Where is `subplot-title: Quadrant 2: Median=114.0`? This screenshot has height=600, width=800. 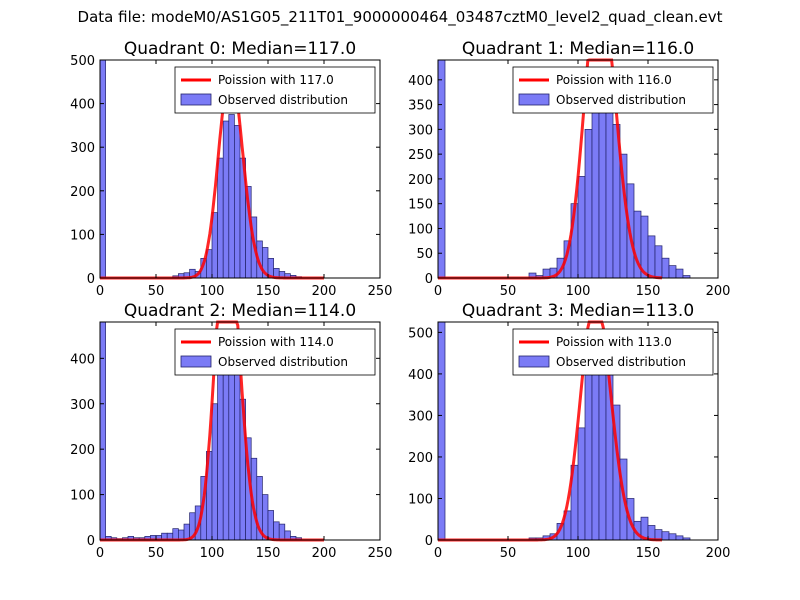 subplot-title: Quadrant 2: Median=114.0 is located at coordinates (240, 311).